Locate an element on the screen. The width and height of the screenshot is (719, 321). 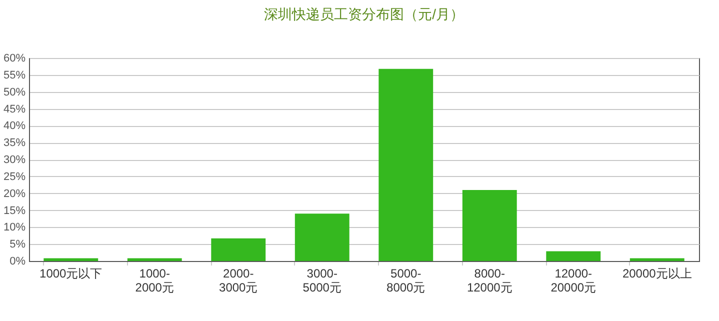
chart-title: 深圳快递员工资分布图（元/月） is located at coordinates (364, 14).